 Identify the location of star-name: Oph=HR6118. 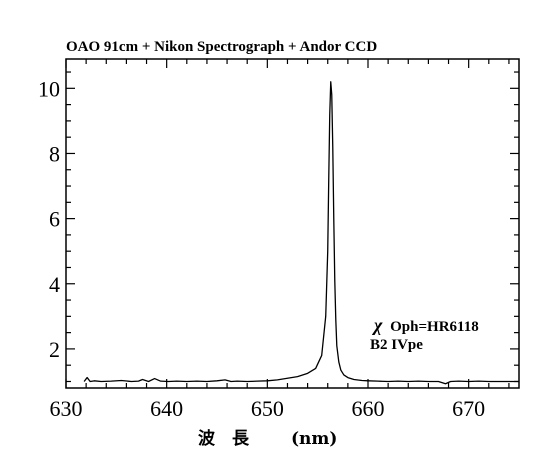
(434, 327).